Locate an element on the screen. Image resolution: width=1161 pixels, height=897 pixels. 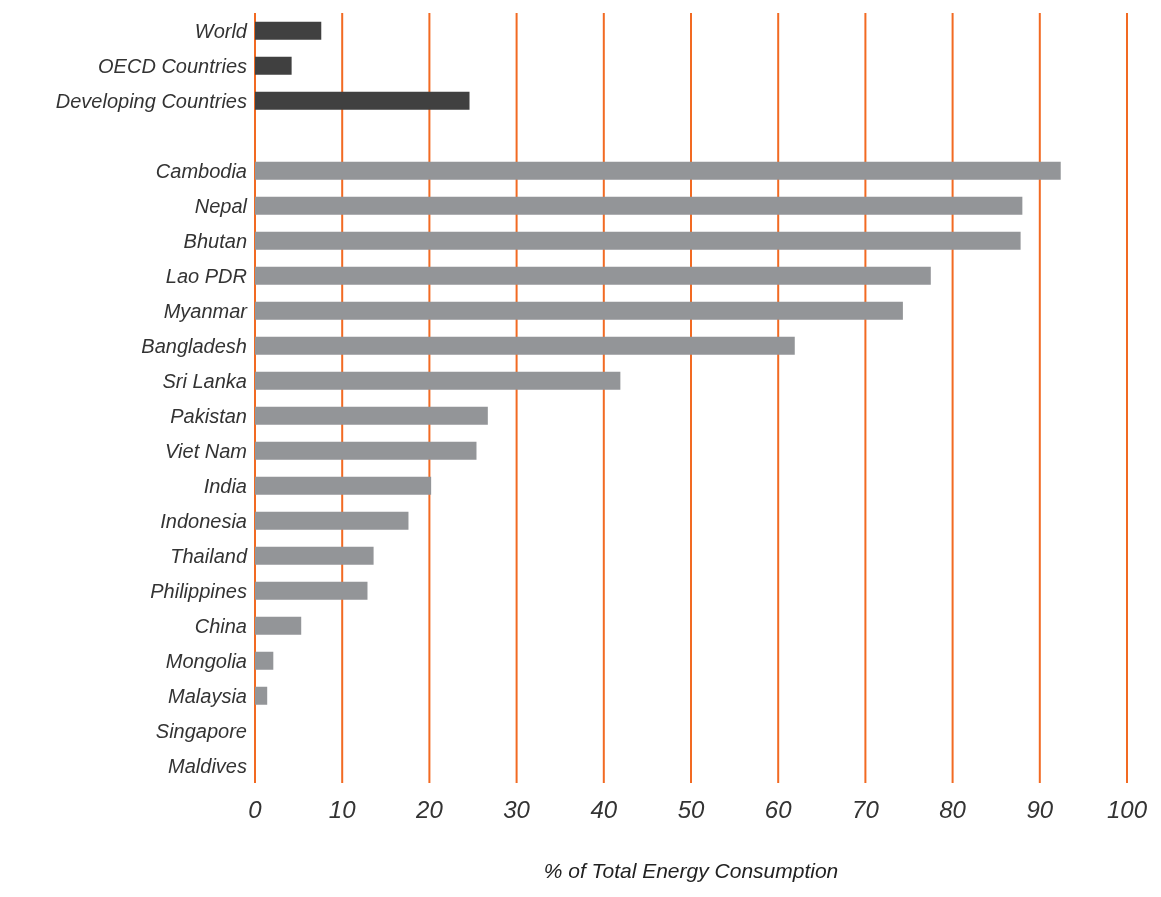
x-tick-label: 0 is located at coordinates (255, 810).